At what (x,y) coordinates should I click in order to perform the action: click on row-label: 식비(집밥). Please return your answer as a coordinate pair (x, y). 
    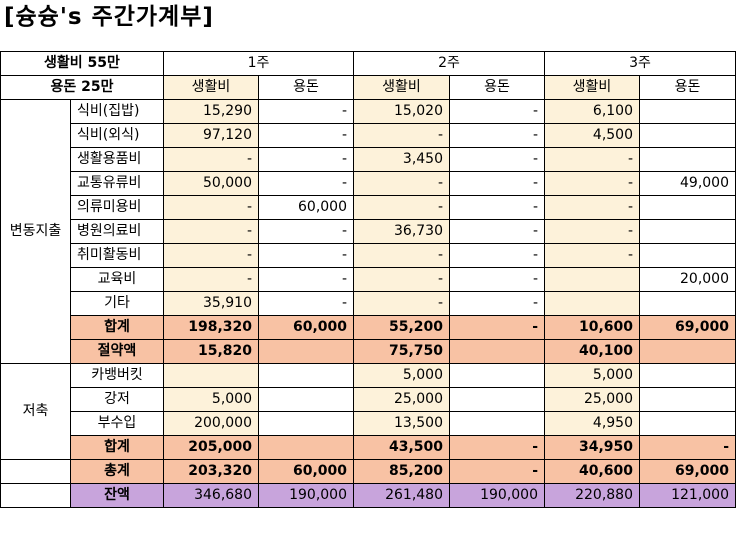
    Looking at the image, I should click on (117, 111).